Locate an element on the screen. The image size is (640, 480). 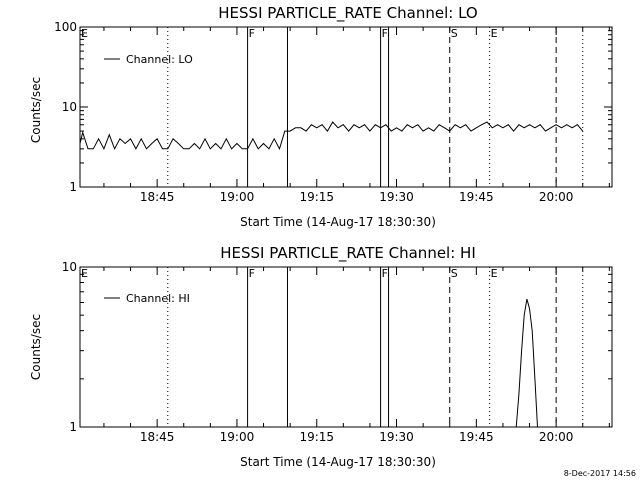
y-tick-label: 100 is located at coordinates (65, 27).